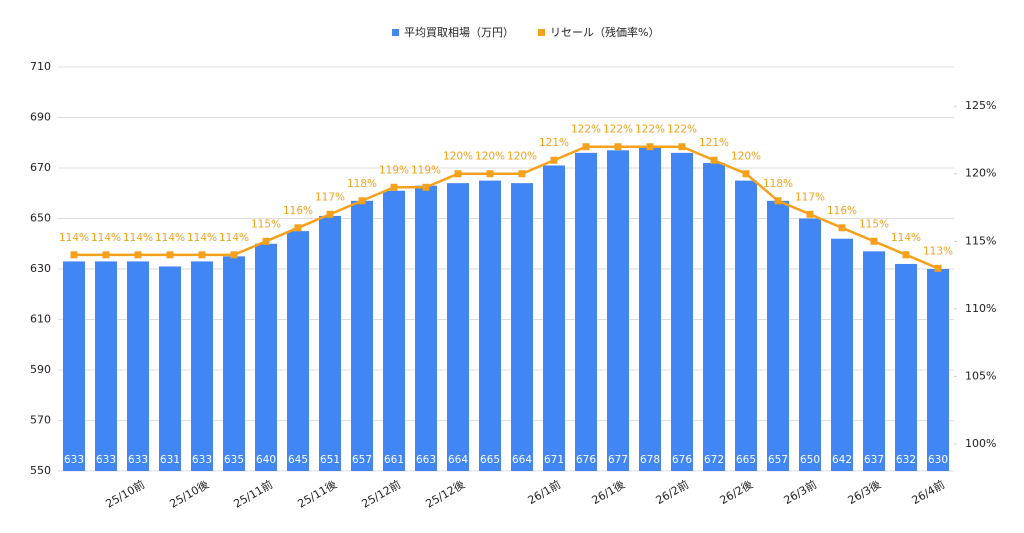  I want to click on bar-value-label: 635, so click(234, 460).